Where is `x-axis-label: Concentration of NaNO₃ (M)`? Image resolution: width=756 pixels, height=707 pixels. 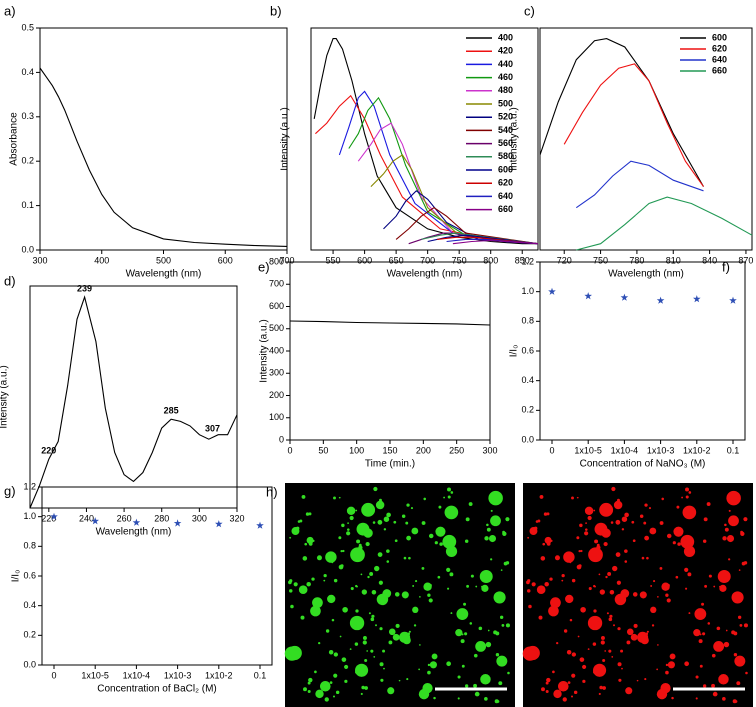
x-axis-label: Concentration of NaNO₃ (M) is located at coordinates (643, 464).